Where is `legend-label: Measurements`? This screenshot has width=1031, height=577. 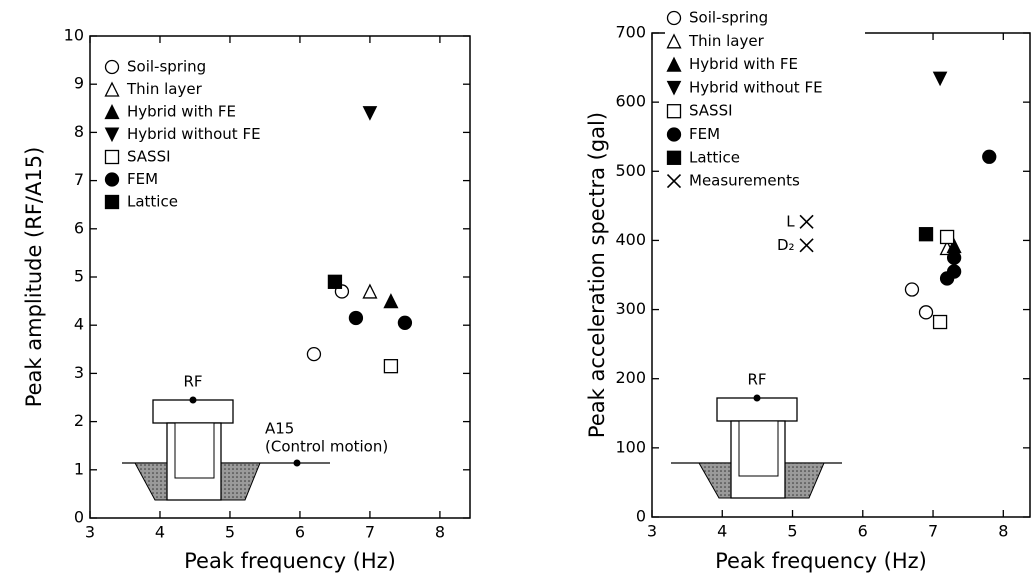
legend-label: Measurements is located at coordinates (744, 181).